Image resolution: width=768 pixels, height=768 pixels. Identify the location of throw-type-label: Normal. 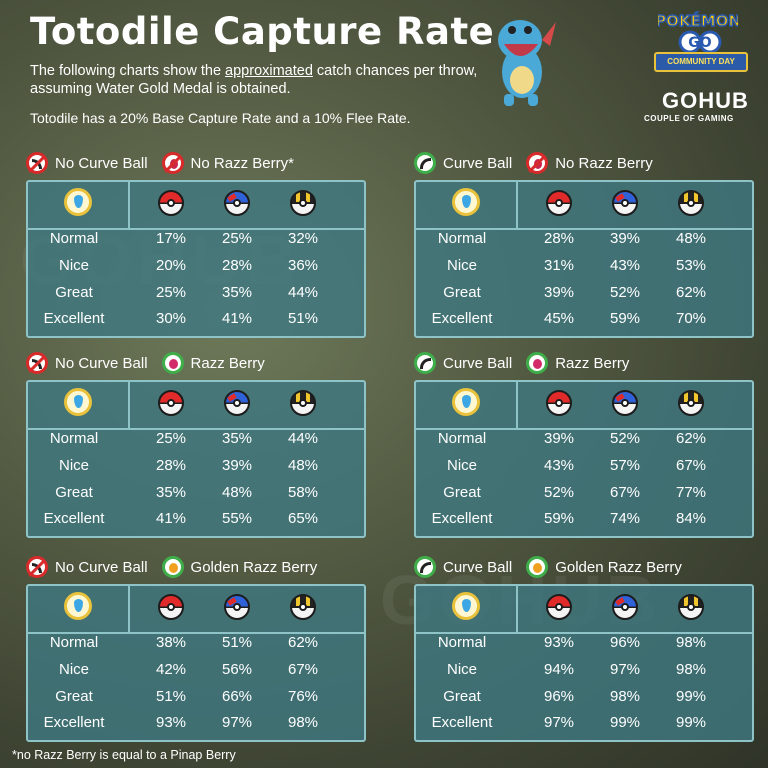
(74, 642).